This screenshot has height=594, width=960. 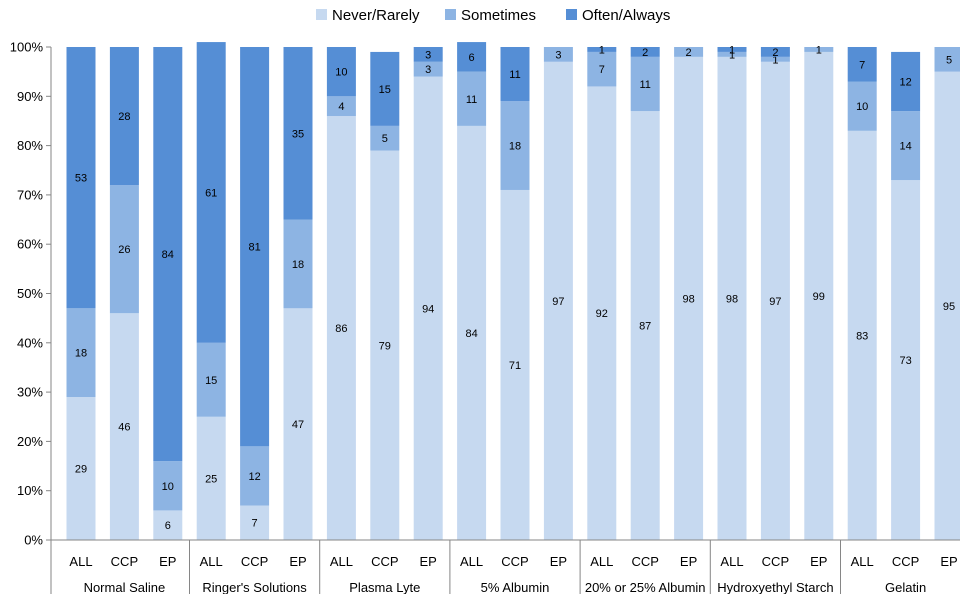 I want to click on data-label-3-1-1: 18, so click(x=515, y=147).